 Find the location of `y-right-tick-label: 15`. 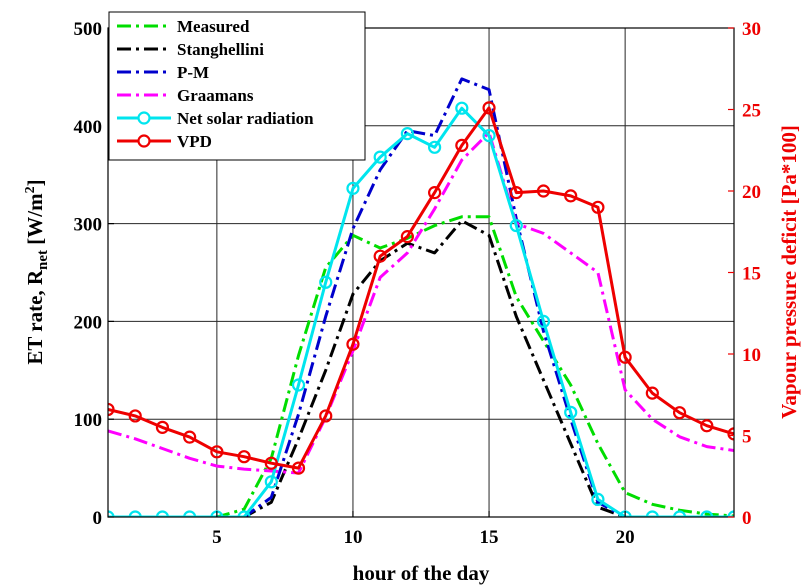

y-right-tick-label: 15 is located at coordinates (751, 274).